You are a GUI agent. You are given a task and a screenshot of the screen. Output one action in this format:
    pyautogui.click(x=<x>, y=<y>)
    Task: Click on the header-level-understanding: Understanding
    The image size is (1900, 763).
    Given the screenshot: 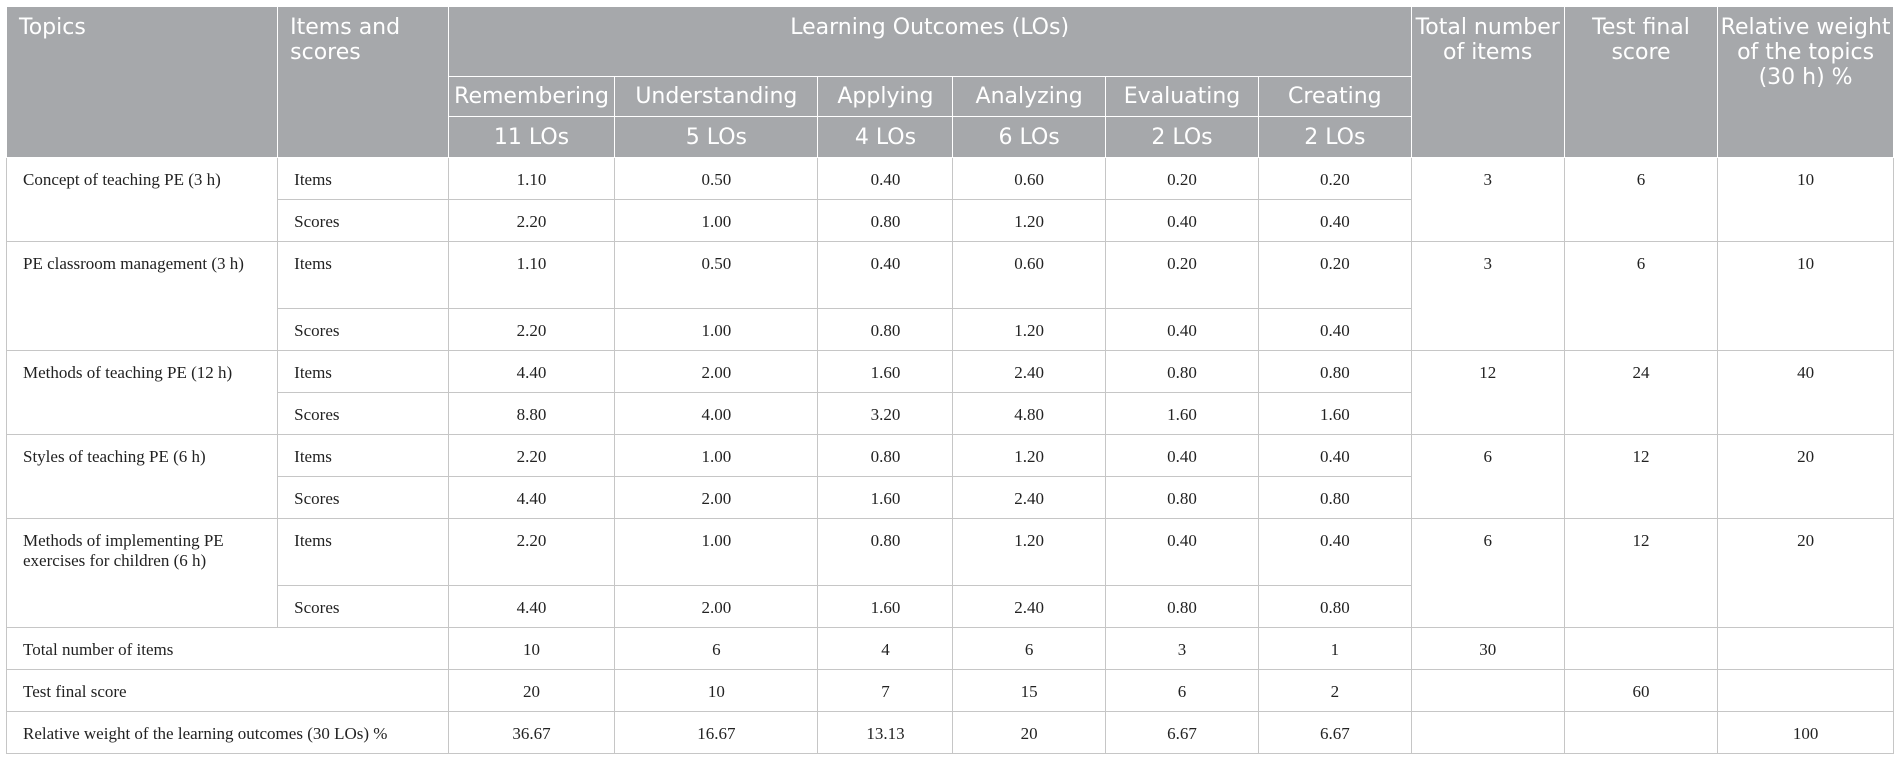 What is the action you would take?
    pyautogui.click(x=716, y=96)
    